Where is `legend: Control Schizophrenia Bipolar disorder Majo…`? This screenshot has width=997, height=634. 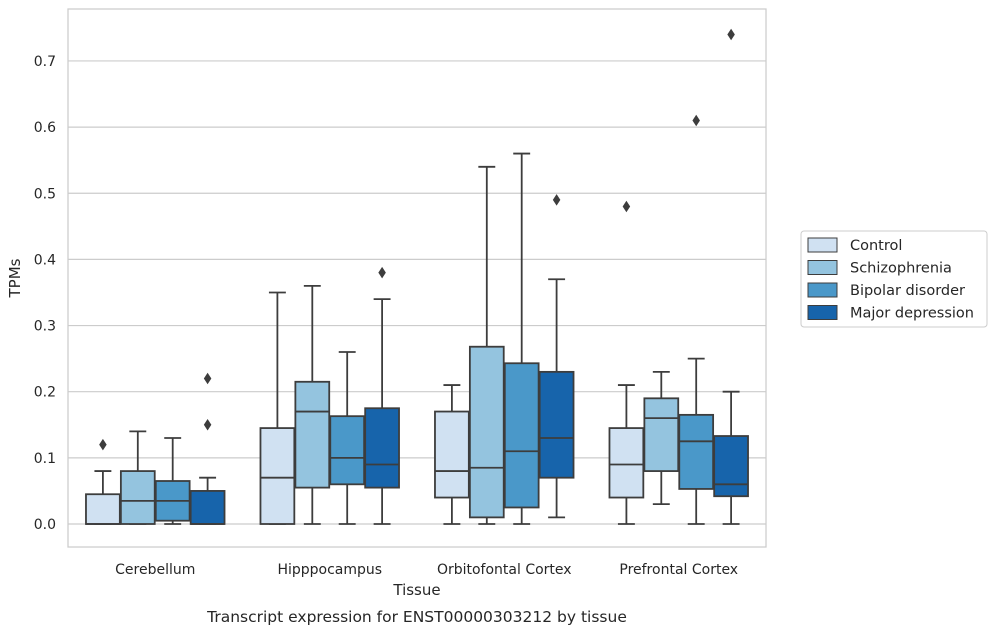 legend: Control Schizophrenia Bipolar disorder Majo… is located at coordinates (894, 279).